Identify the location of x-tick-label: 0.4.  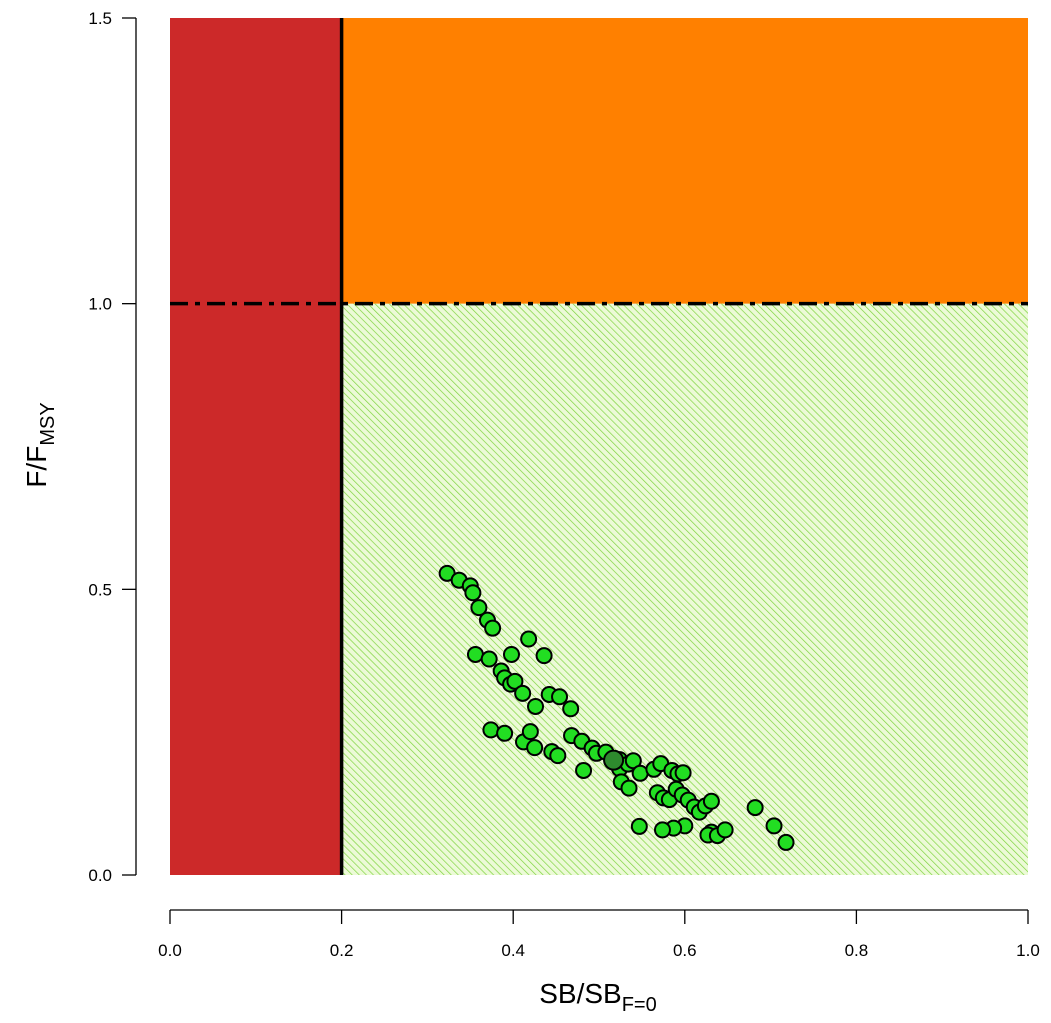
(513, 950).